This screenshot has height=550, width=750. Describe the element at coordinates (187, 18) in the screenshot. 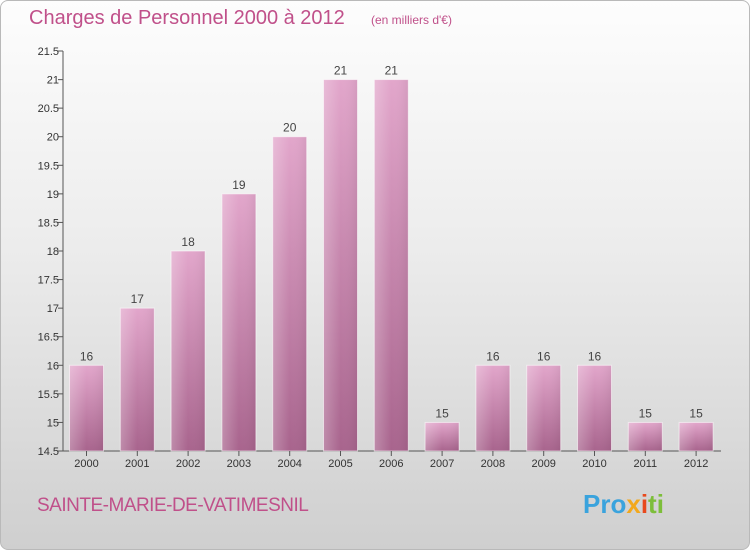

I see `chart-title: Charges de Personnel 2000 à 2012` at that location.